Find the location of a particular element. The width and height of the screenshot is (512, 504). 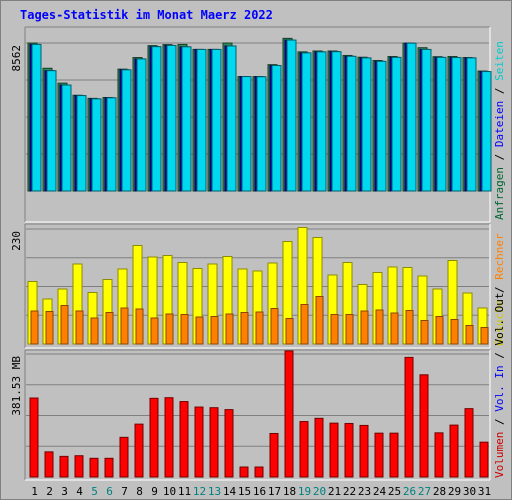

day-label-17: 17 is located at coordinates (274, 491).